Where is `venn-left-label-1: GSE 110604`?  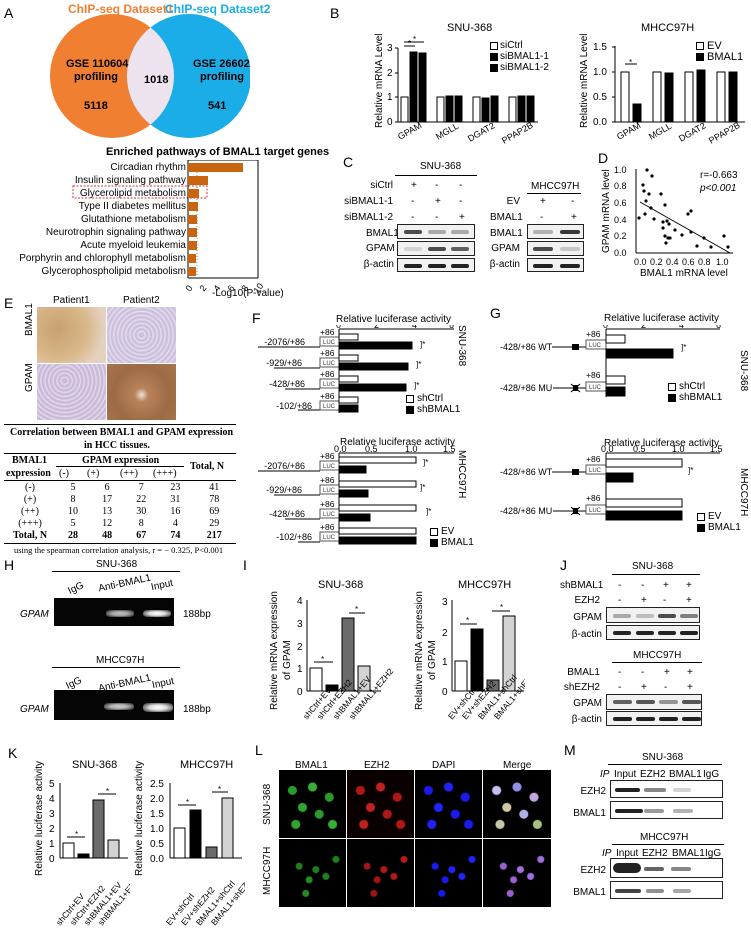 venn-left-label-1: GSE 110604 is located at coordinates (97, 64).